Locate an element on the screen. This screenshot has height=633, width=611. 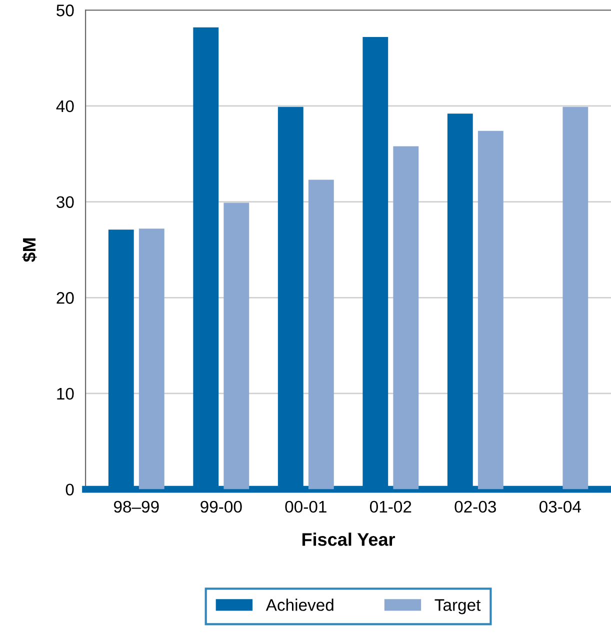
x-tick-label: 01-02 is located at coordinates (391, 506).